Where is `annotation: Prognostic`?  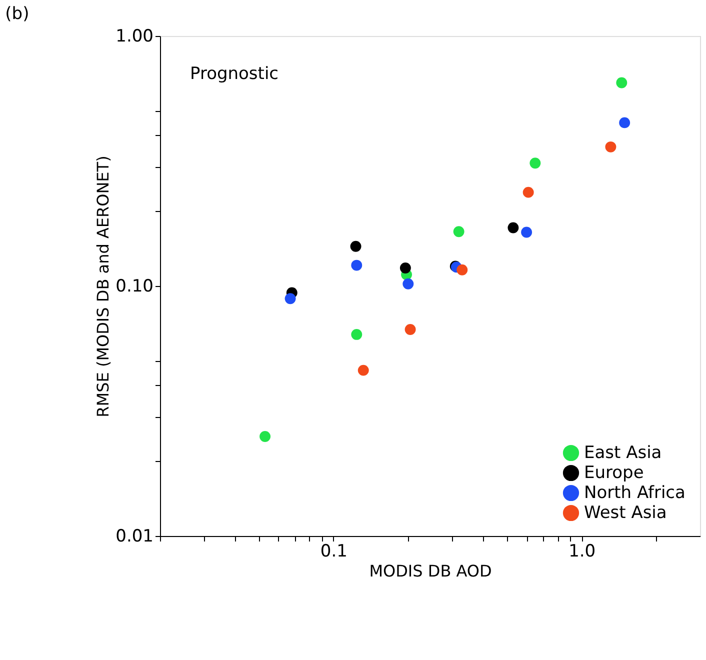
annotation: Prognostic is located at coordinates (234, 74).